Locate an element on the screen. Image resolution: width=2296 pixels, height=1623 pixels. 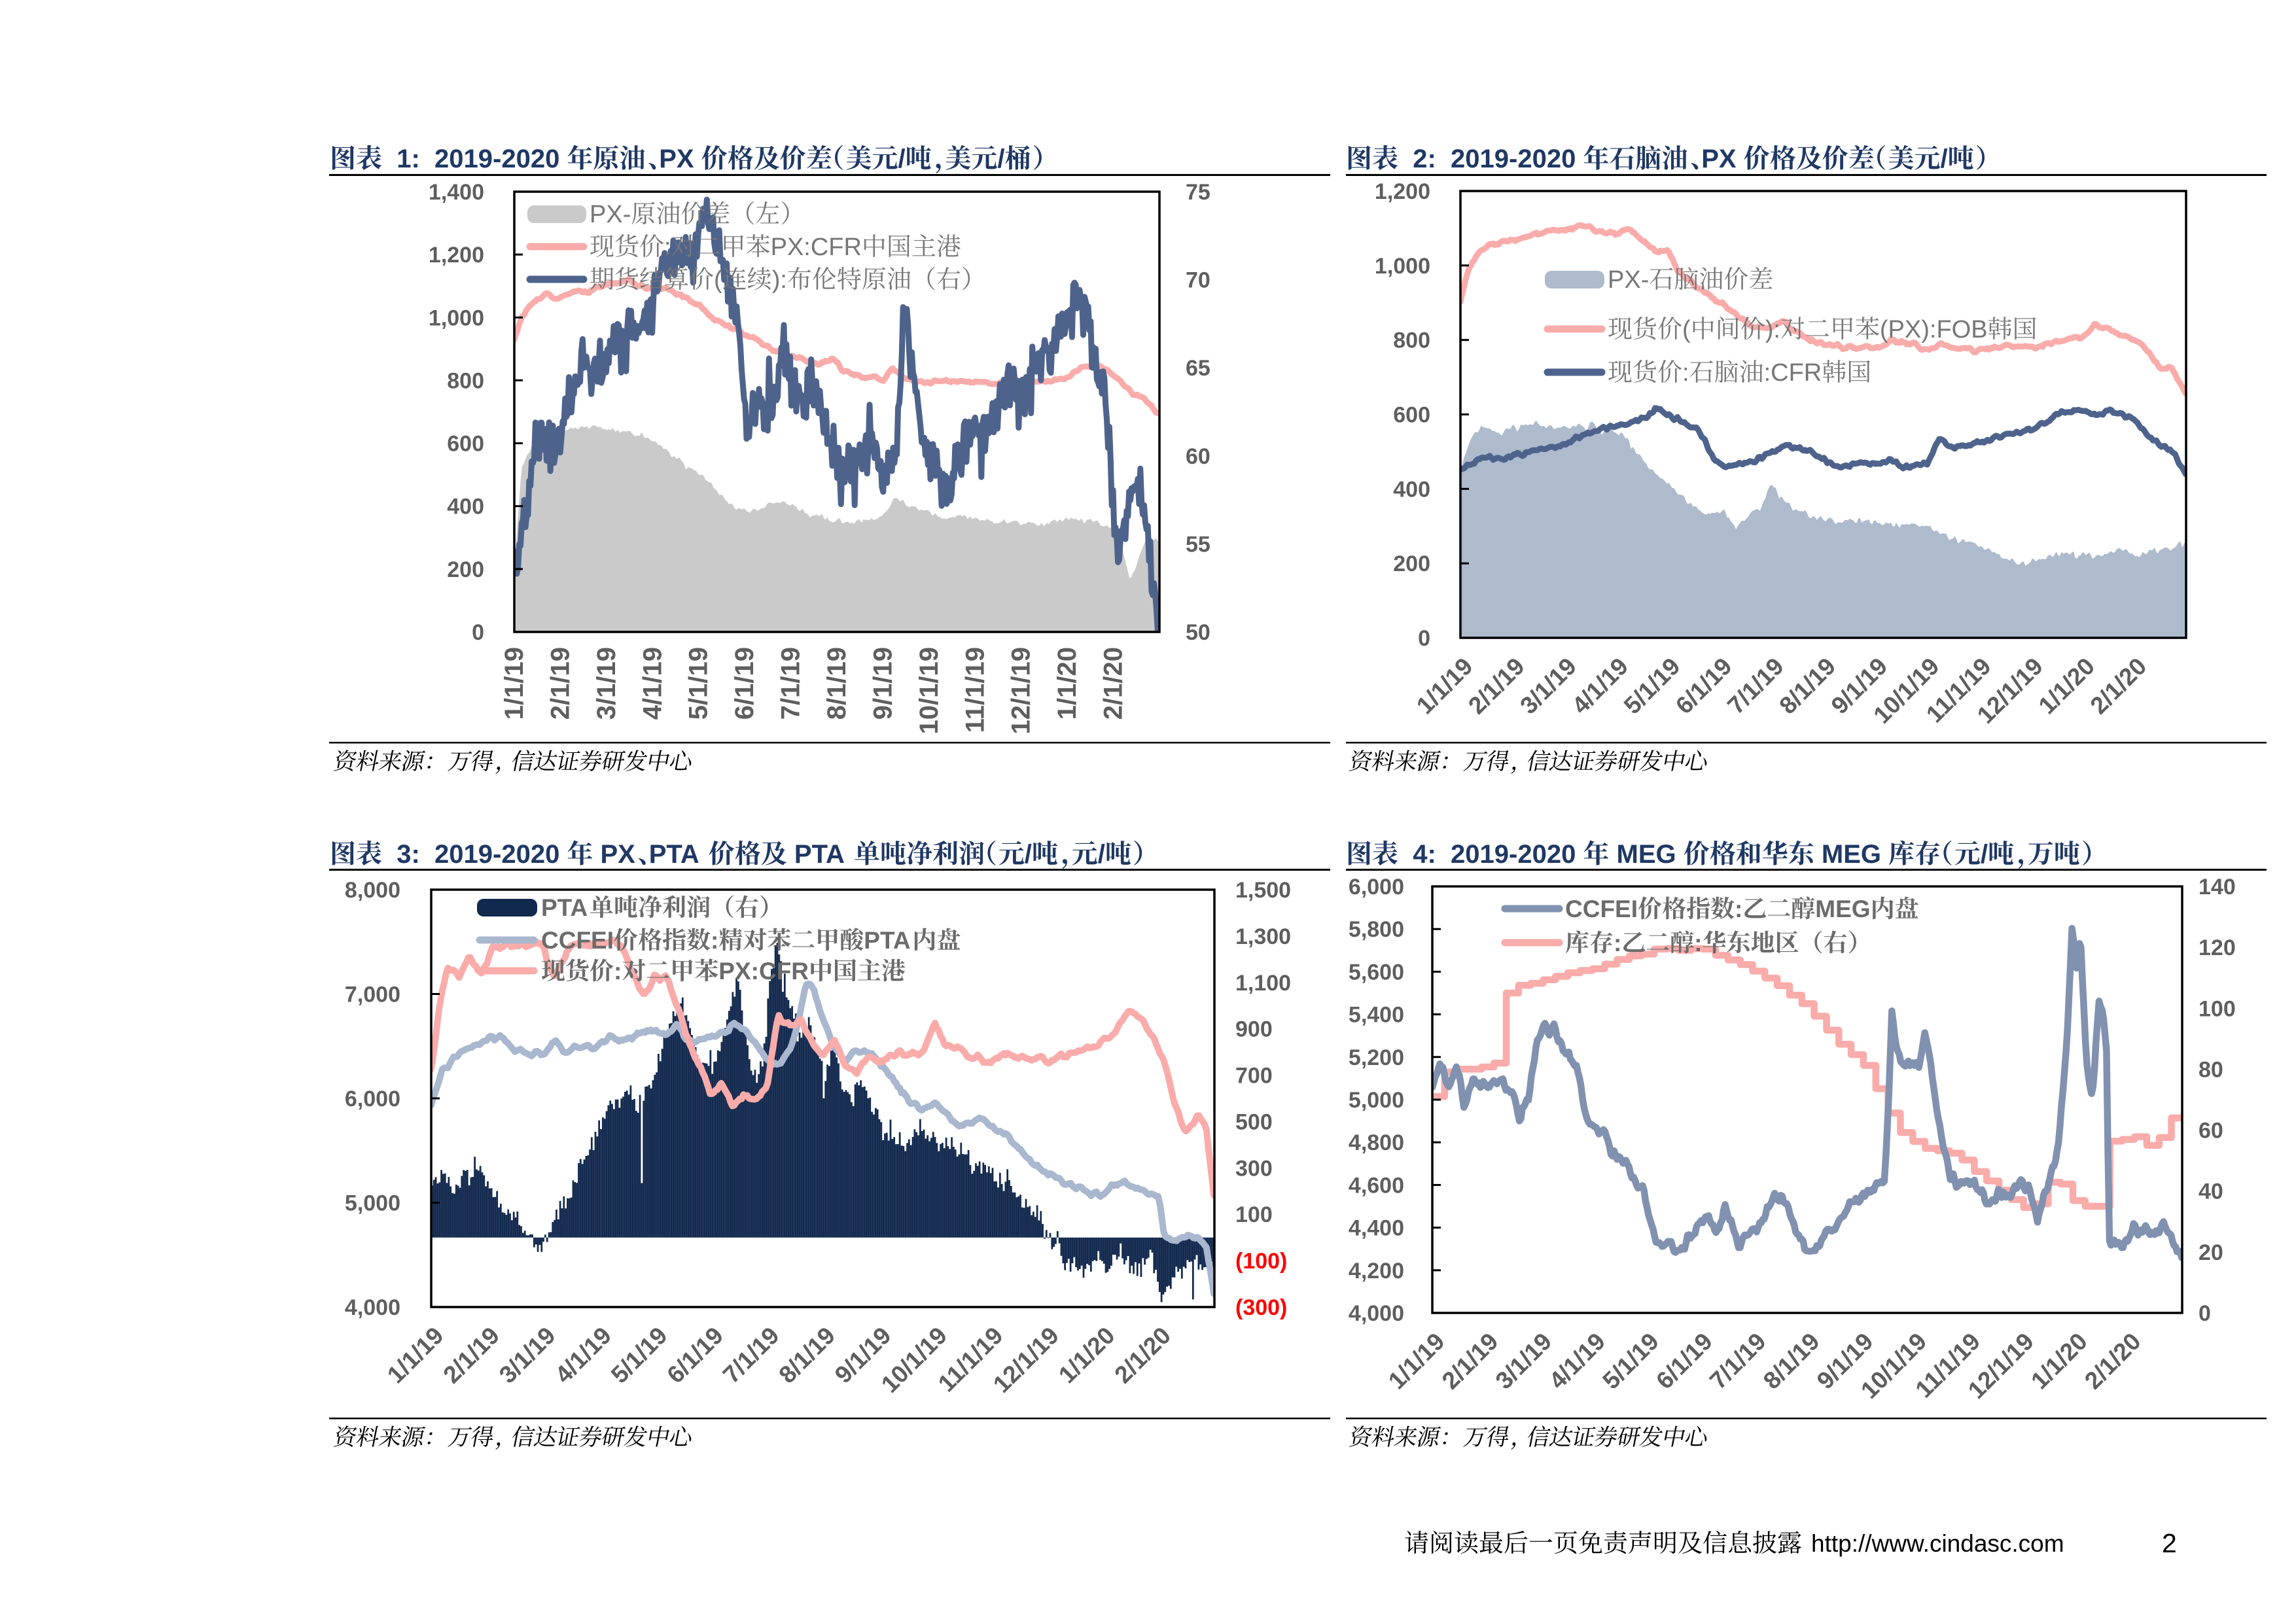
svg-text: 75 is located at coordinates (1198, 192).